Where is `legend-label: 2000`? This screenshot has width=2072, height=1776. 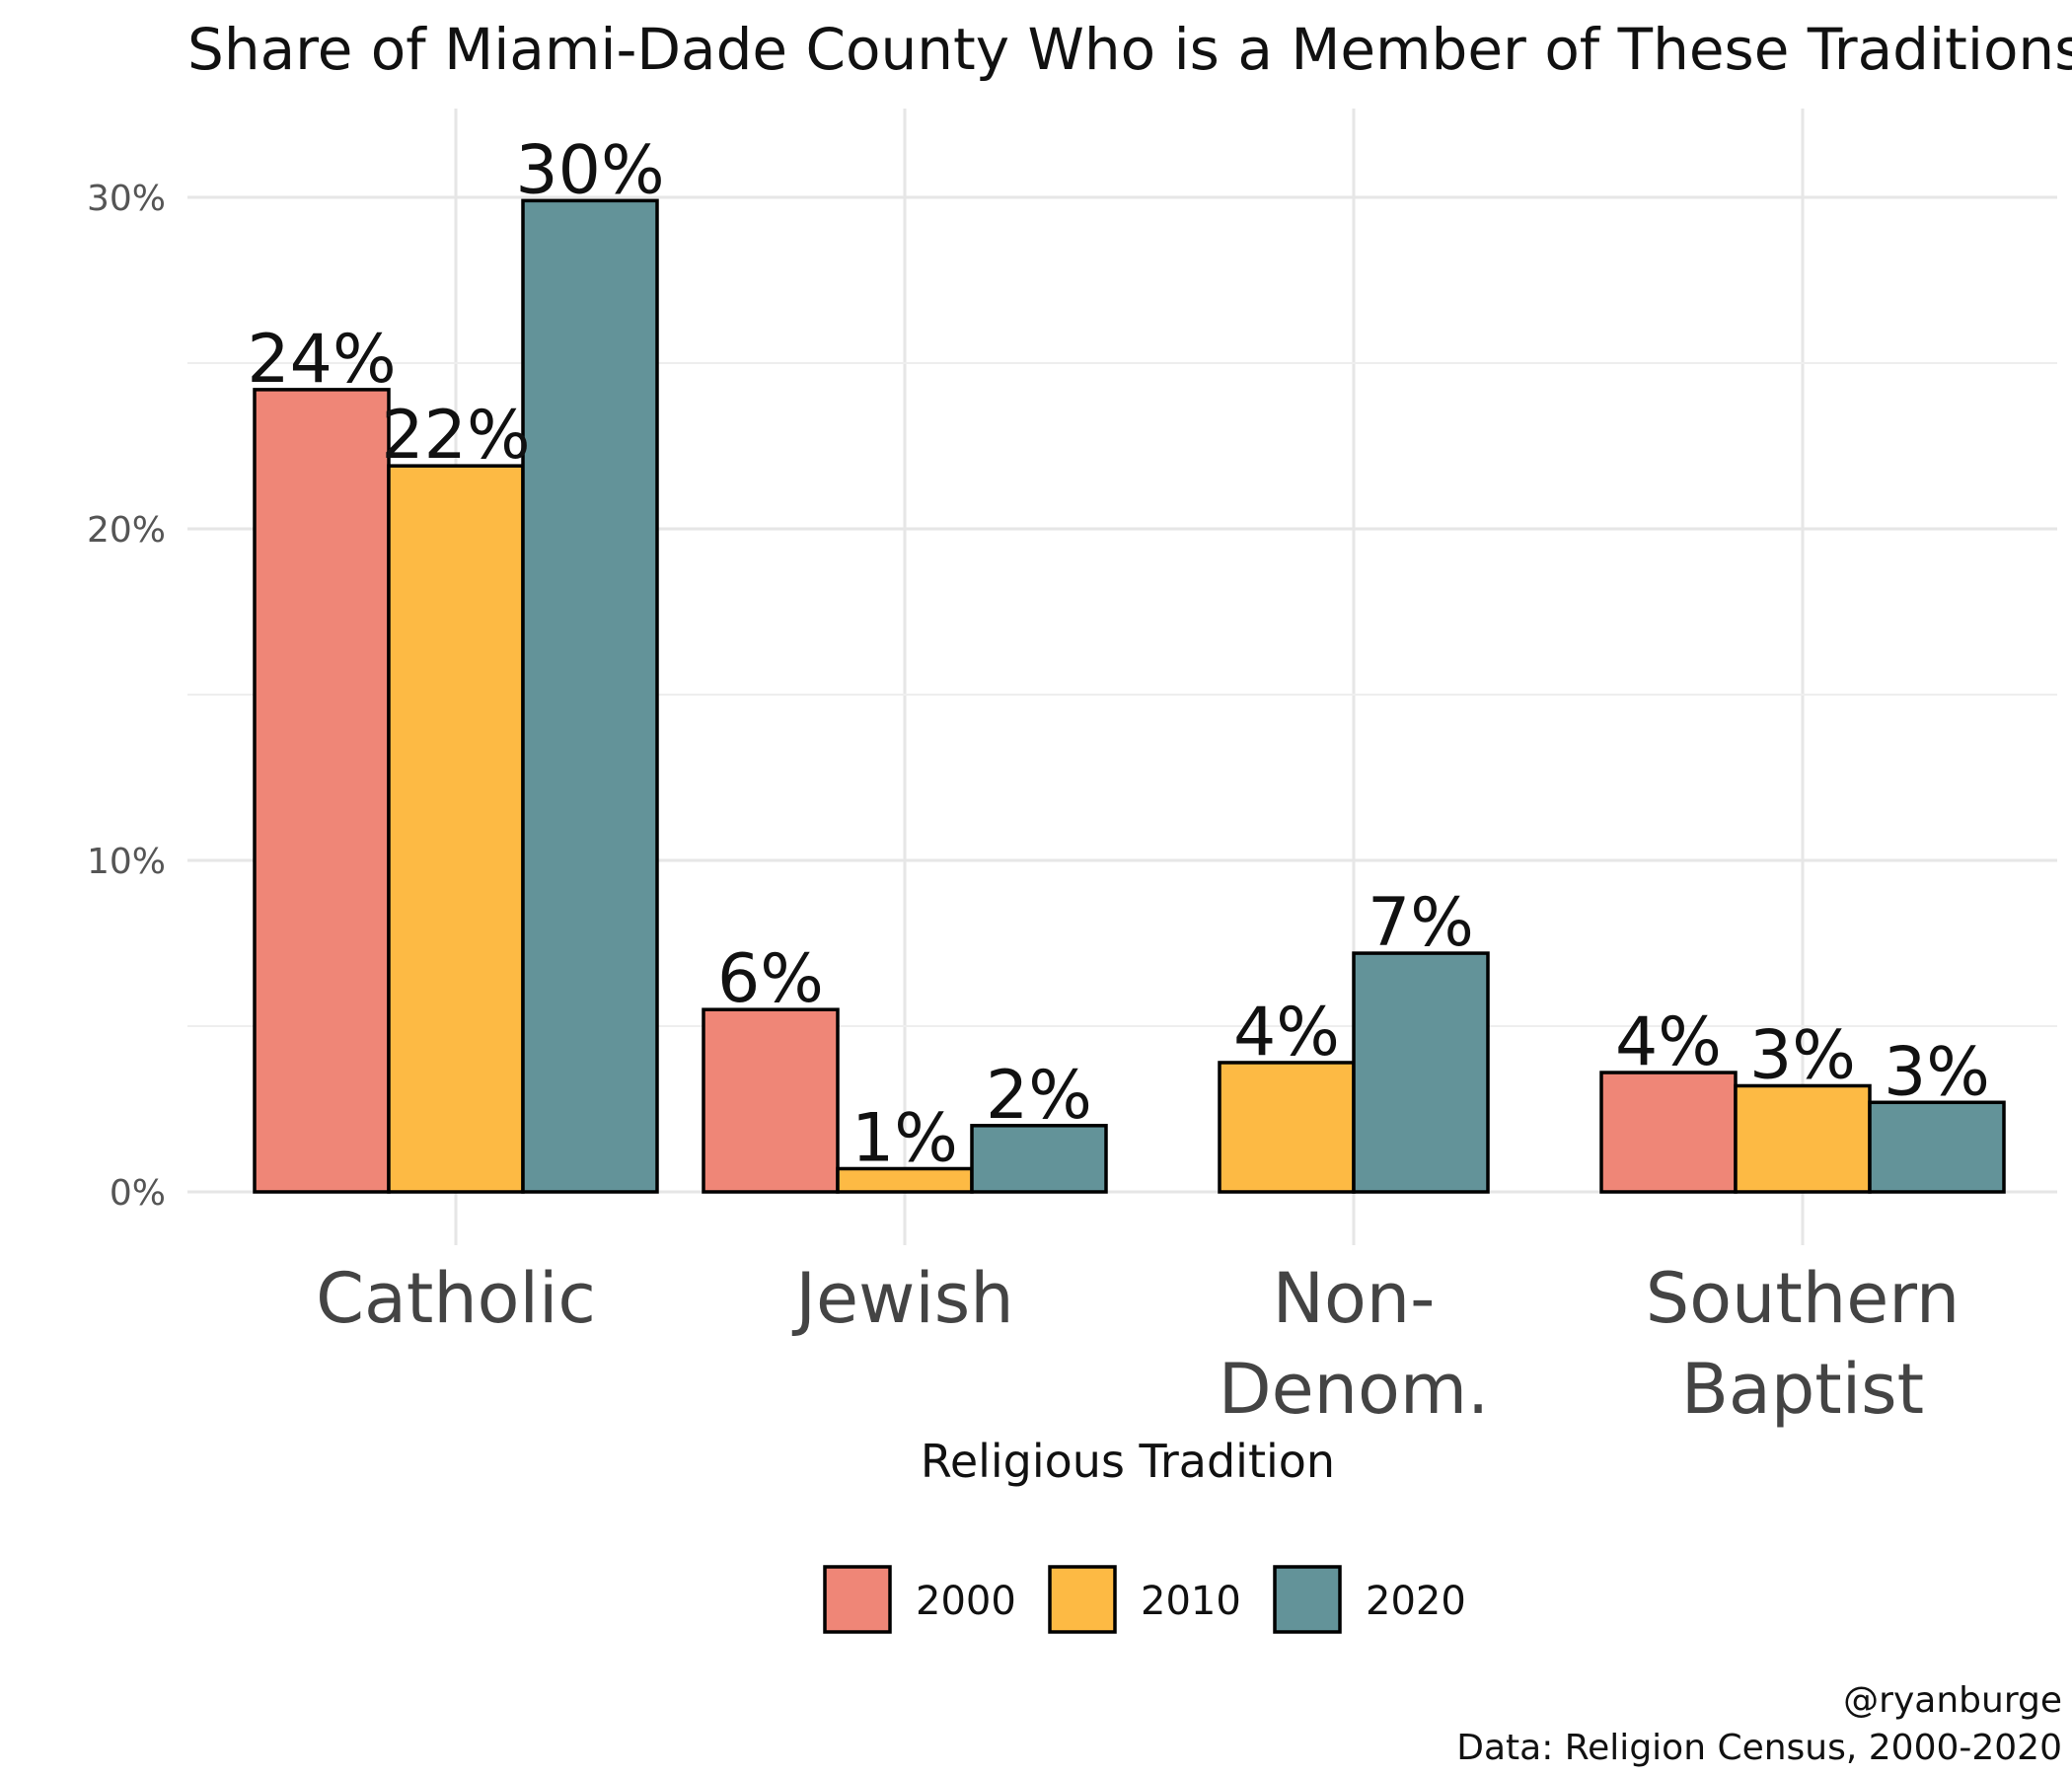
legend-label: 2000 is located at coordinates (966, 1602).